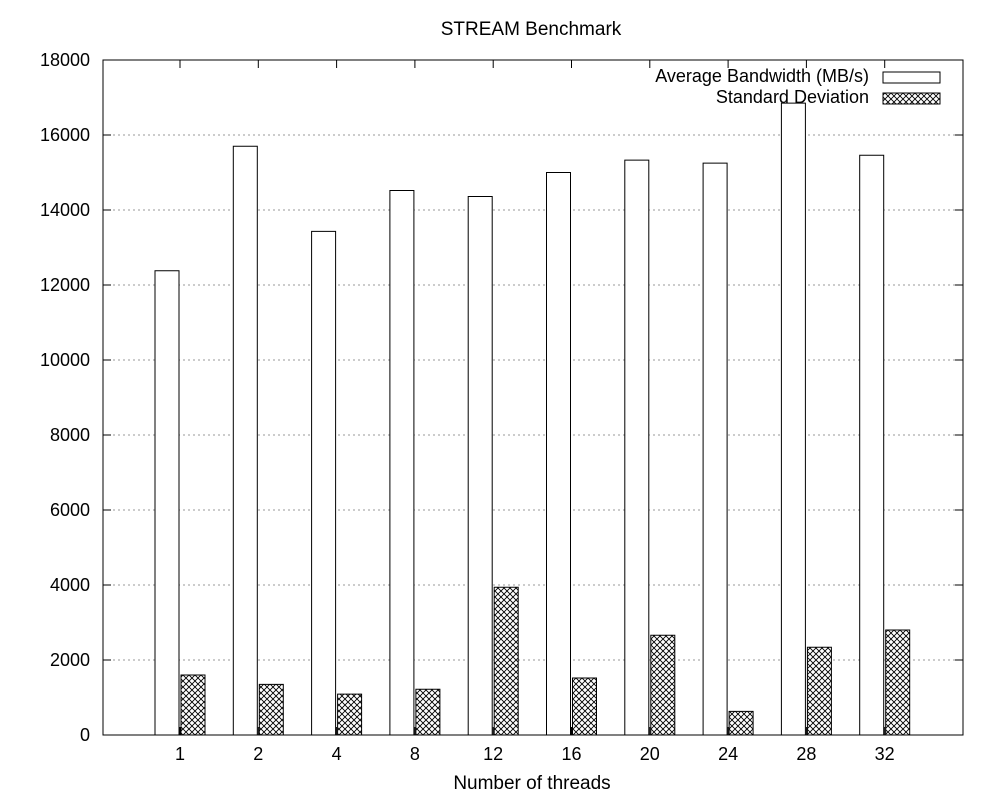  Describe the element at coordinates (85, 735) in the screenshot. I see `y-tick-label: 0` at that location.